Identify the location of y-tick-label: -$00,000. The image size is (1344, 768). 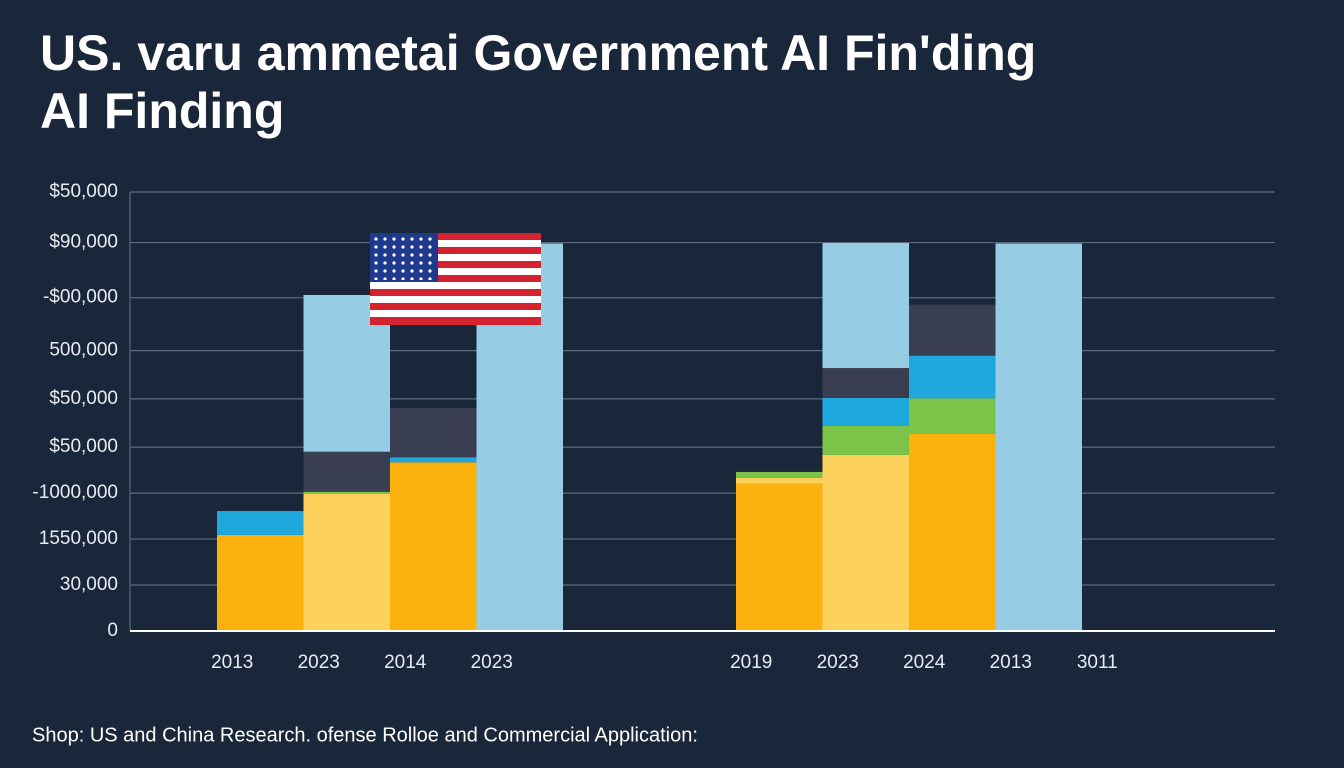
(80, 297).